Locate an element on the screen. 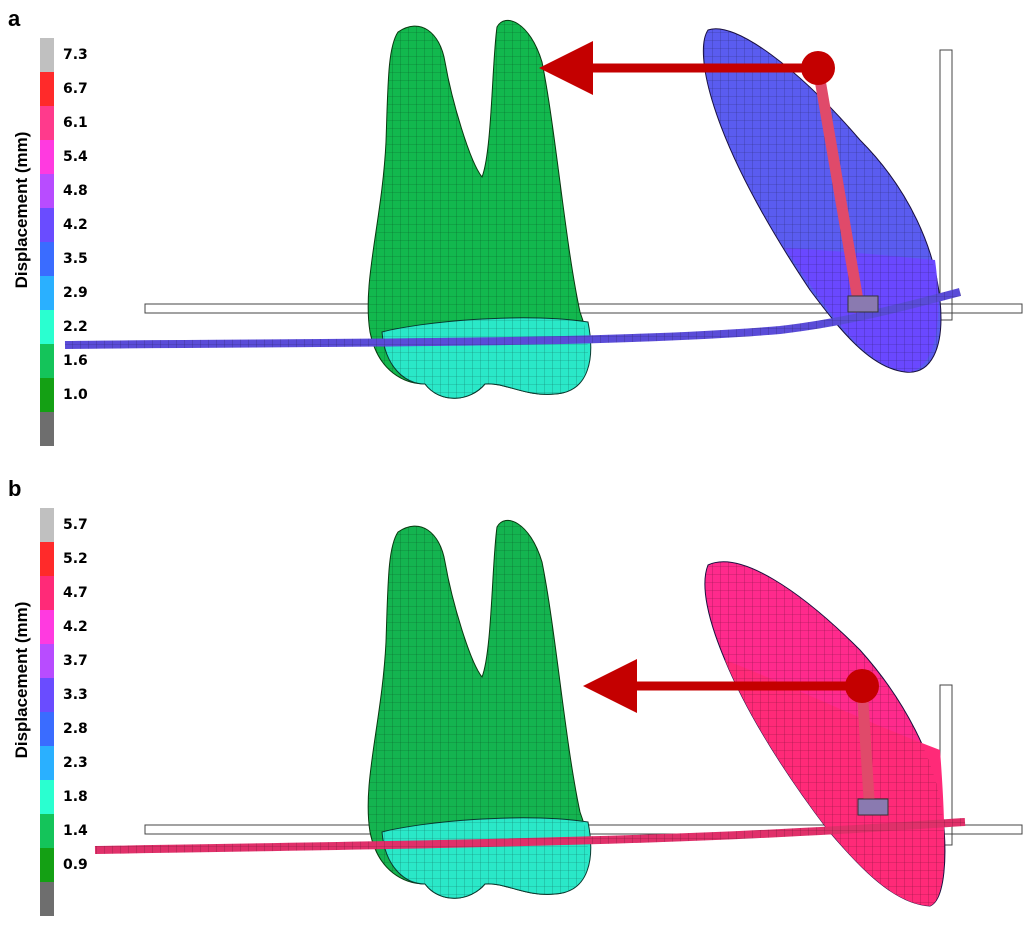 This screenshot has width=1024, height=936. legend-tick-label: 5.2 is located at coordinates (75, 559).